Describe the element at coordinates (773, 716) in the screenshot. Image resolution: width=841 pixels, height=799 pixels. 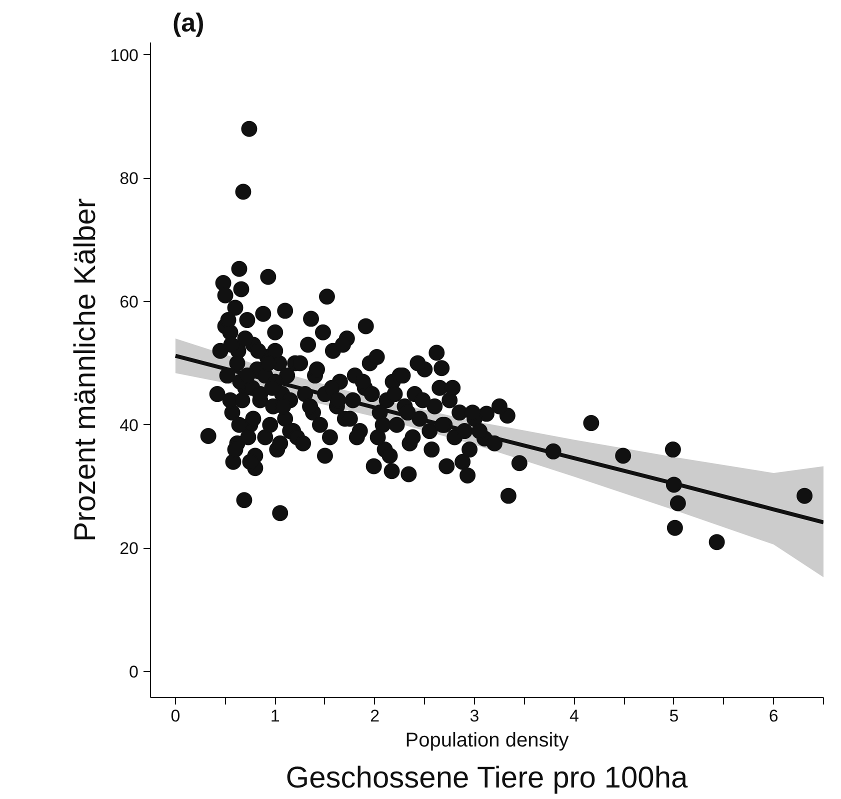
I see `x-tick-label: 6` at that location.